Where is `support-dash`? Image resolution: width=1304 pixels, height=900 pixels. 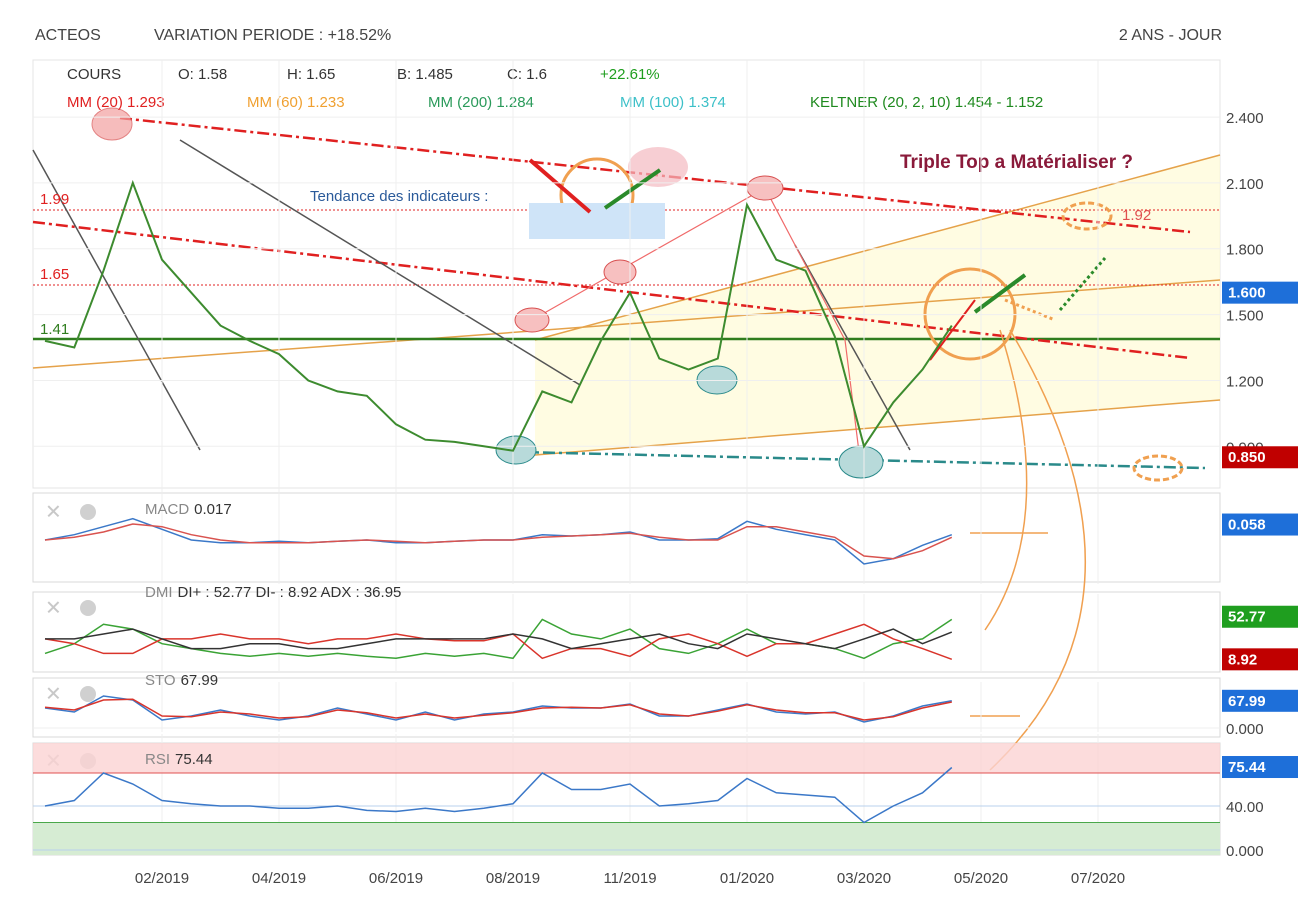
support-dash is located at coordinates (862, 460).